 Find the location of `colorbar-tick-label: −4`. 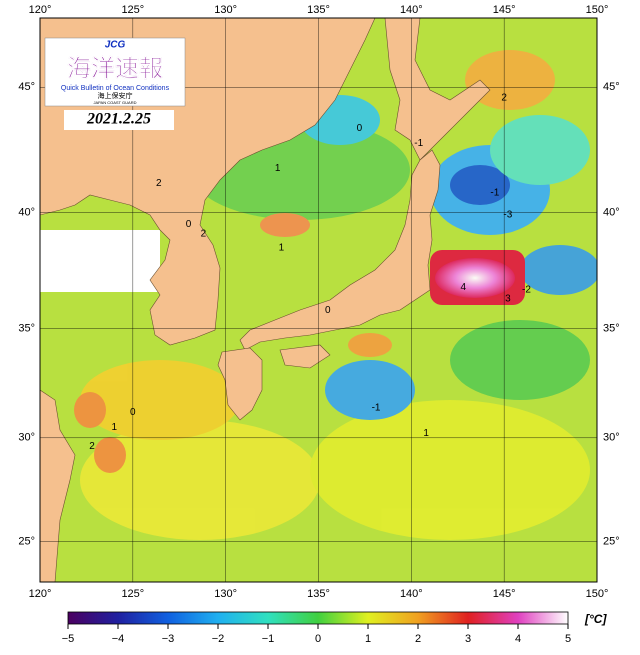

colorbar-tick-label: −4 is located at coordinates (118, 639).